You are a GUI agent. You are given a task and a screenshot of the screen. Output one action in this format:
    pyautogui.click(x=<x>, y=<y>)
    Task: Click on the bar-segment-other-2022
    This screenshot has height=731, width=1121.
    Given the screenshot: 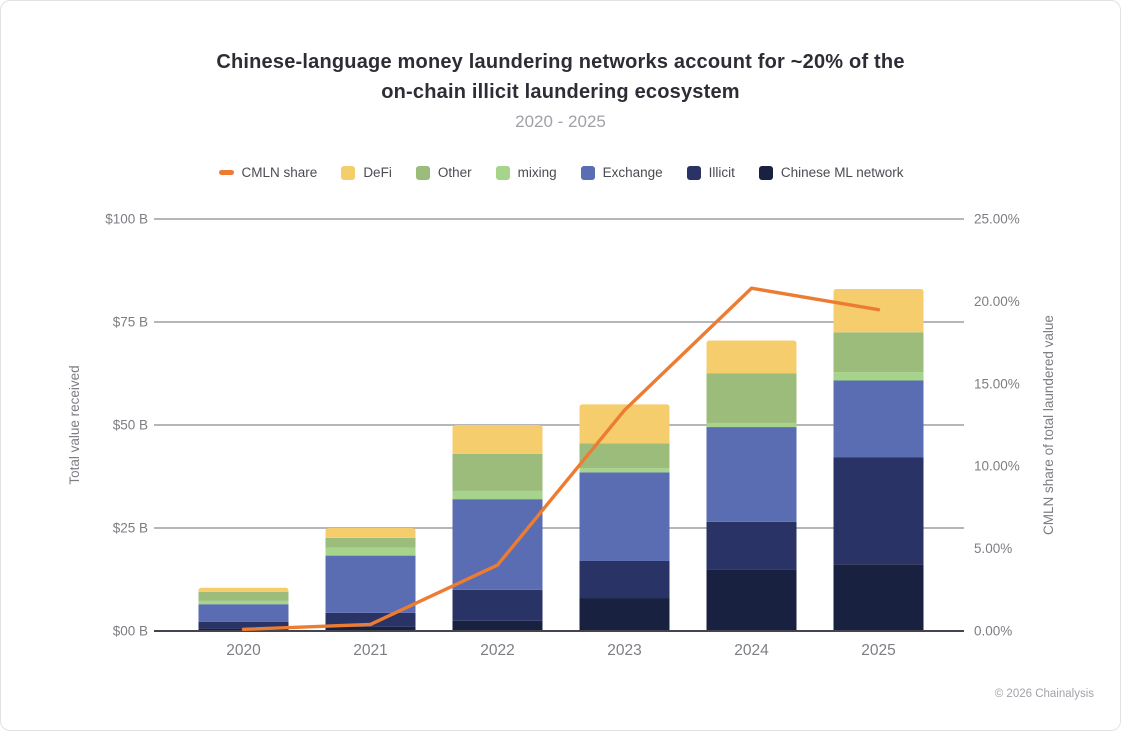 What is the action you would take?
    pyautogui.click(x=497, y=472)
    